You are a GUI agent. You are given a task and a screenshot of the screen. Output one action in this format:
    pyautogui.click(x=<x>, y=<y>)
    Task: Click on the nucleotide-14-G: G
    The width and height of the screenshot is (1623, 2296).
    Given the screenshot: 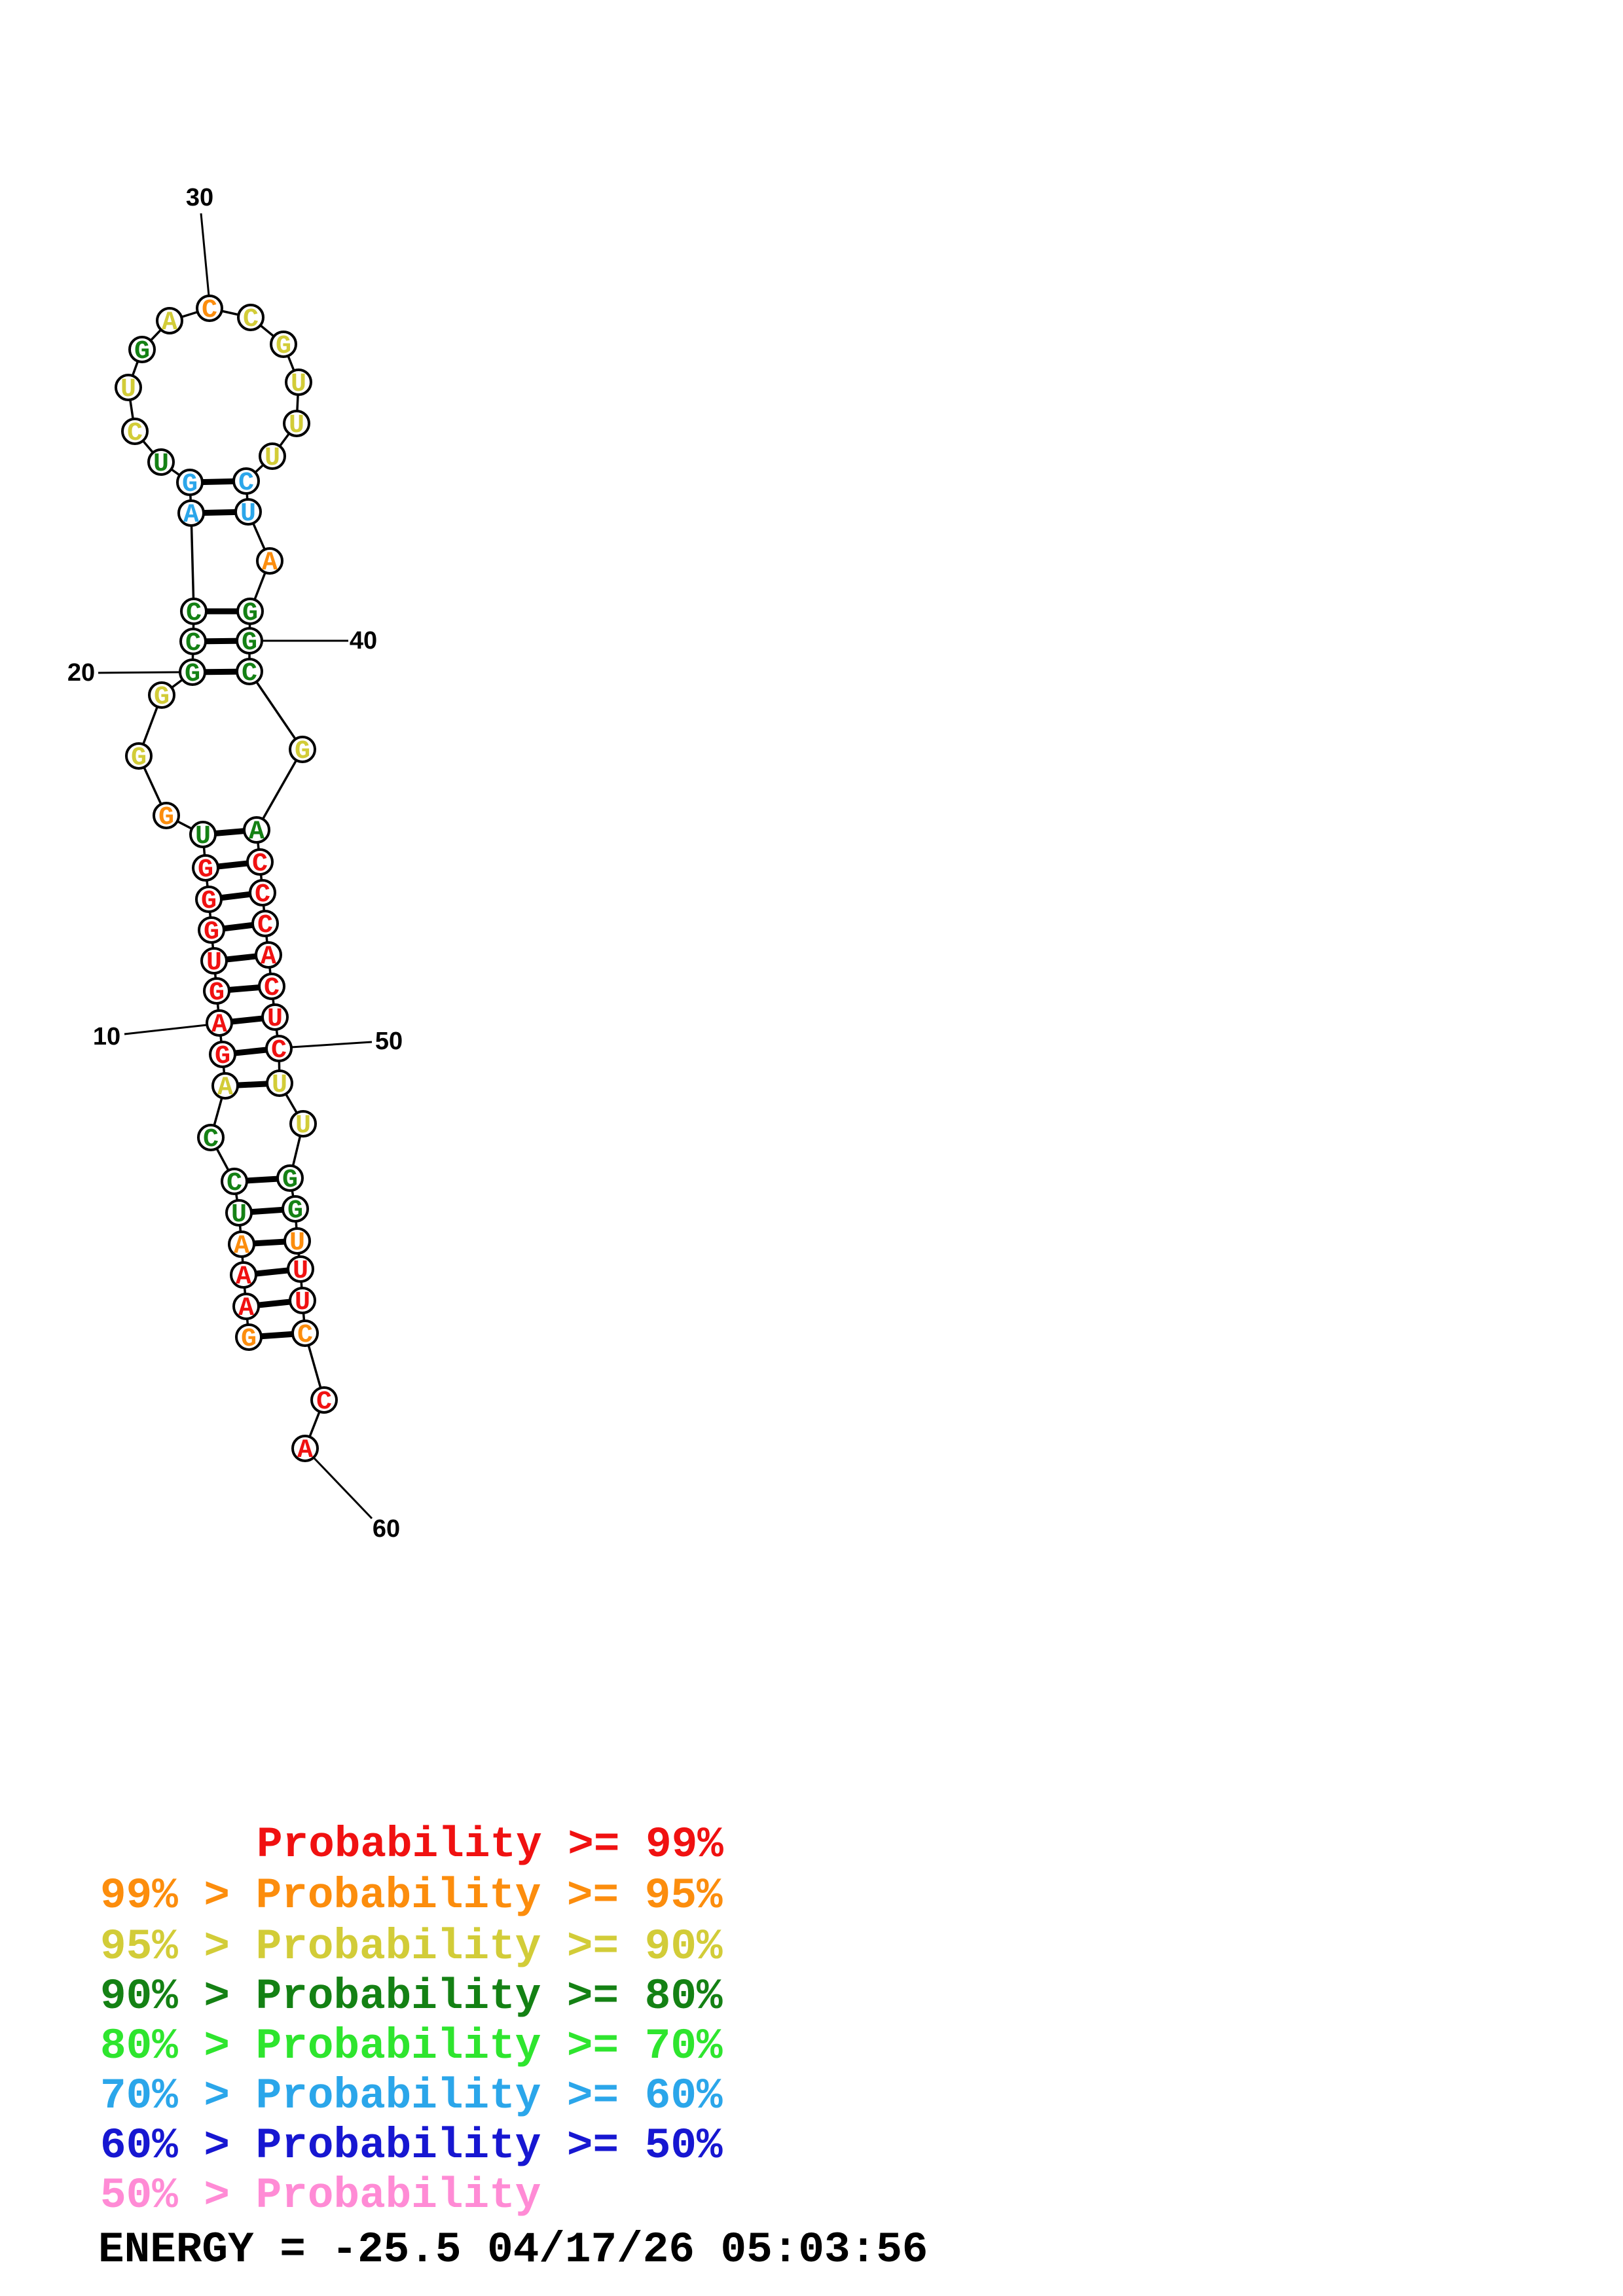 What is the action you would take?
    pyautogui.click(x=209, y=901)
    